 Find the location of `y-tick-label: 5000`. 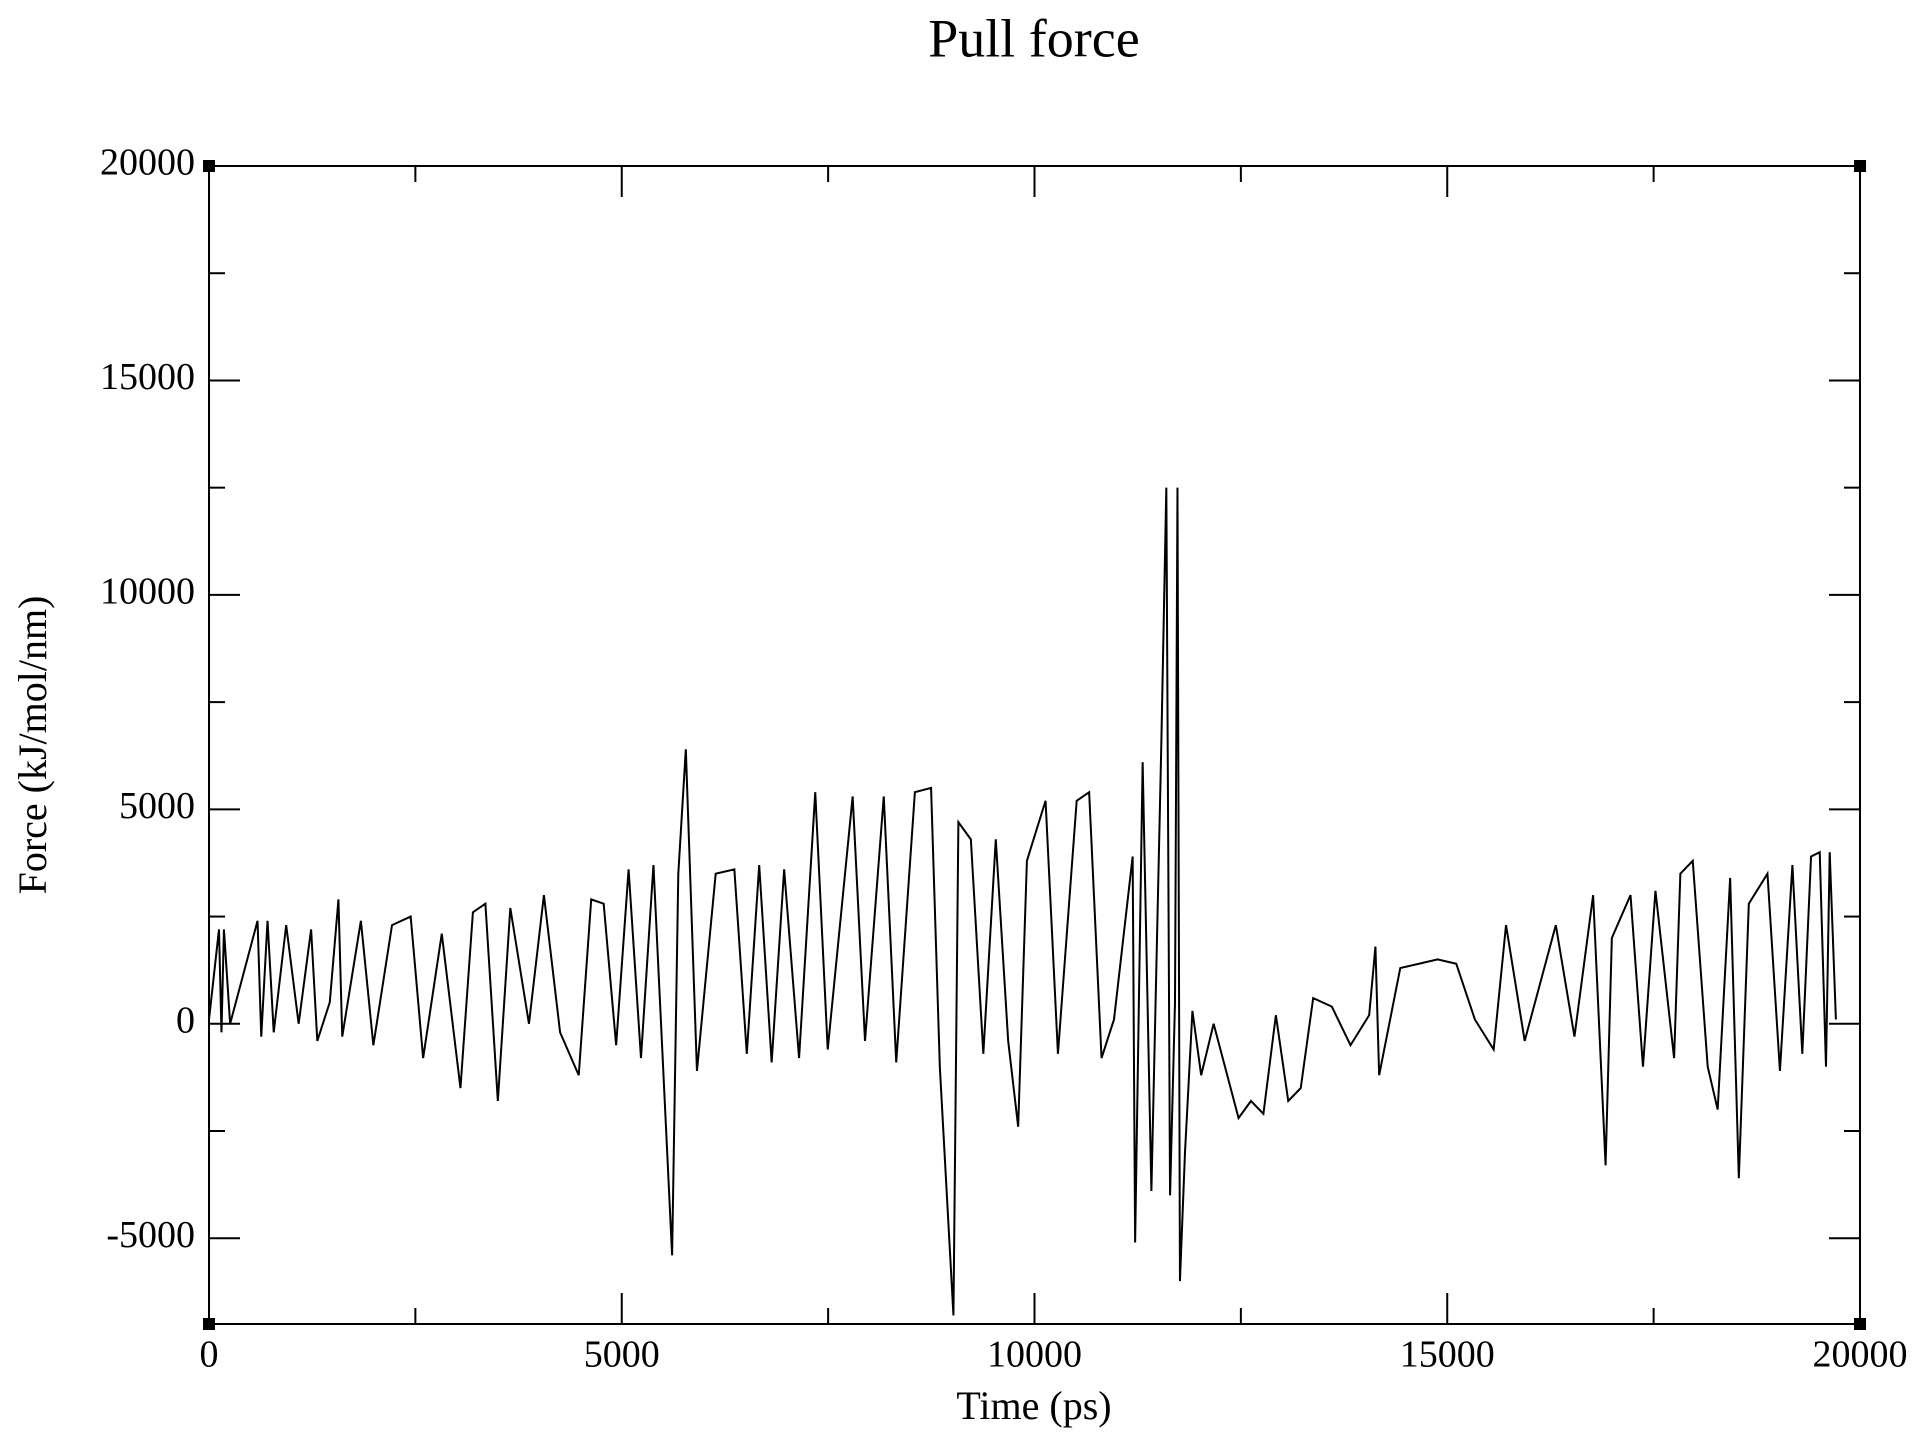

y-tick-label: 5000 is located at coordinates (157, 806).